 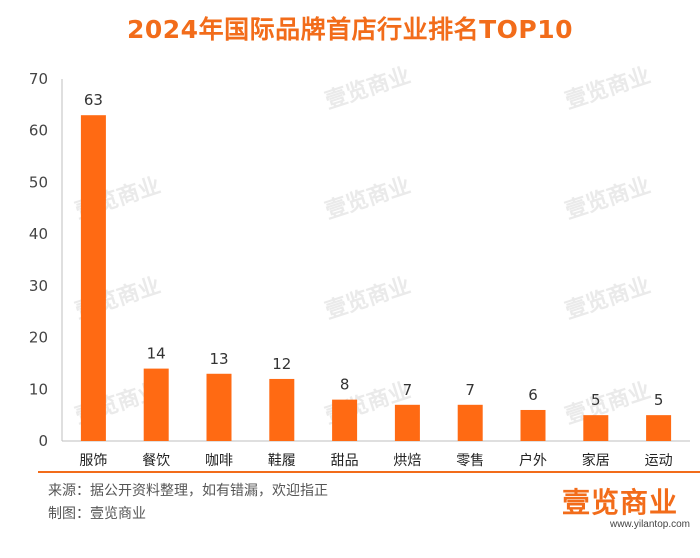 What do you see at coordinates (156, 354) in the screenshot?
I see `data-label: 14` at bounding box center [156, 354].